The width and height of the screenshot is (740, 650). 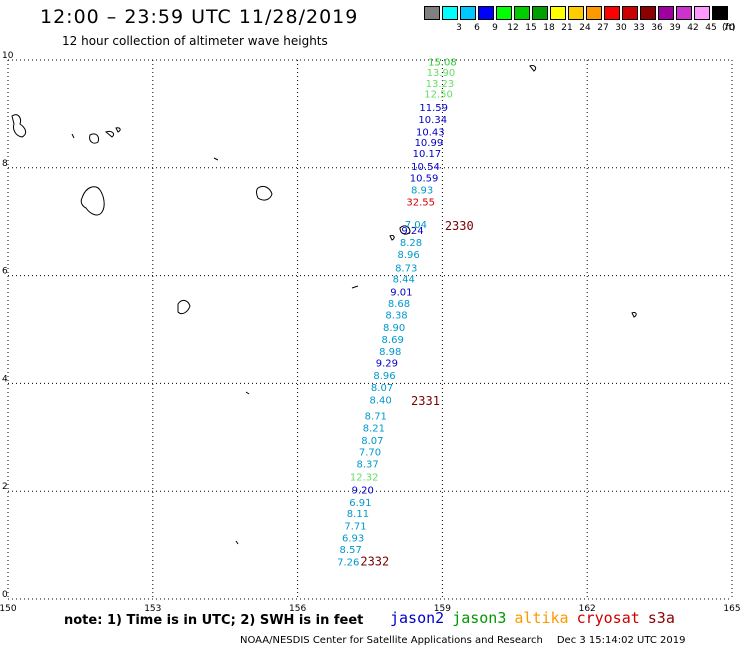 What do you see at coordinates (603, 28) in the screenshot?
I see `legend-label: 27` at bounding box center [603, 28].